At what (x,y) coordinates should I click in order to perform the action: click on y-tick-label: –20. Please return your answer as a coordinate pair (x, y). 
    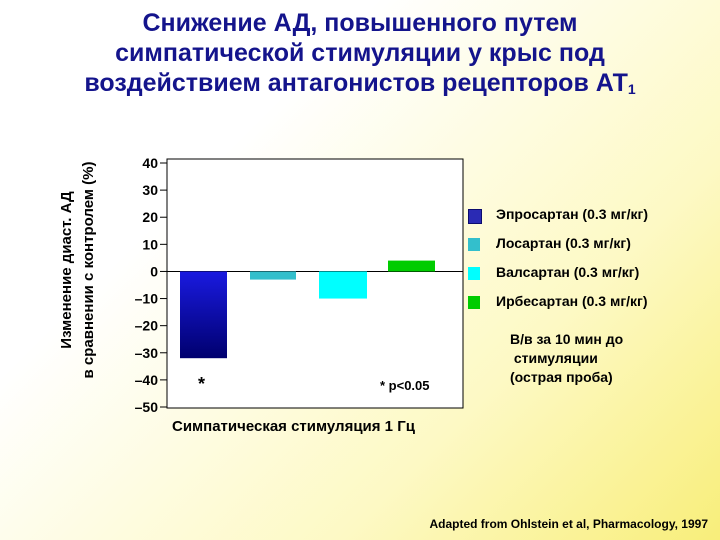
    Looking at the image, I should click on (147, 326).